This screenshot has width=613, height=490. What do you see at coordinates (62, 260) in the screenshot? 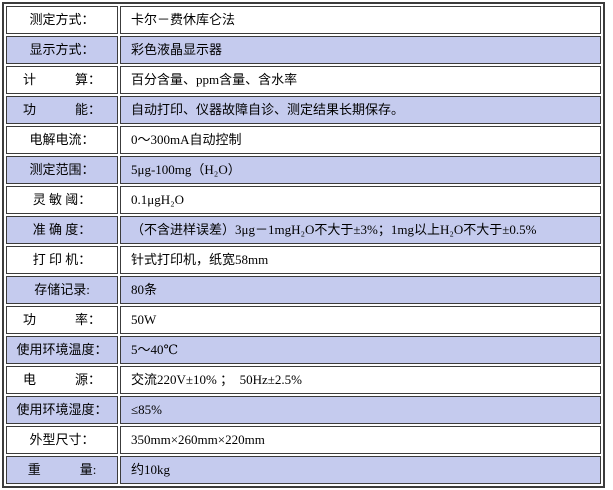
I see `spec-label: 打 印 机：` at bounding box center [62, 260].